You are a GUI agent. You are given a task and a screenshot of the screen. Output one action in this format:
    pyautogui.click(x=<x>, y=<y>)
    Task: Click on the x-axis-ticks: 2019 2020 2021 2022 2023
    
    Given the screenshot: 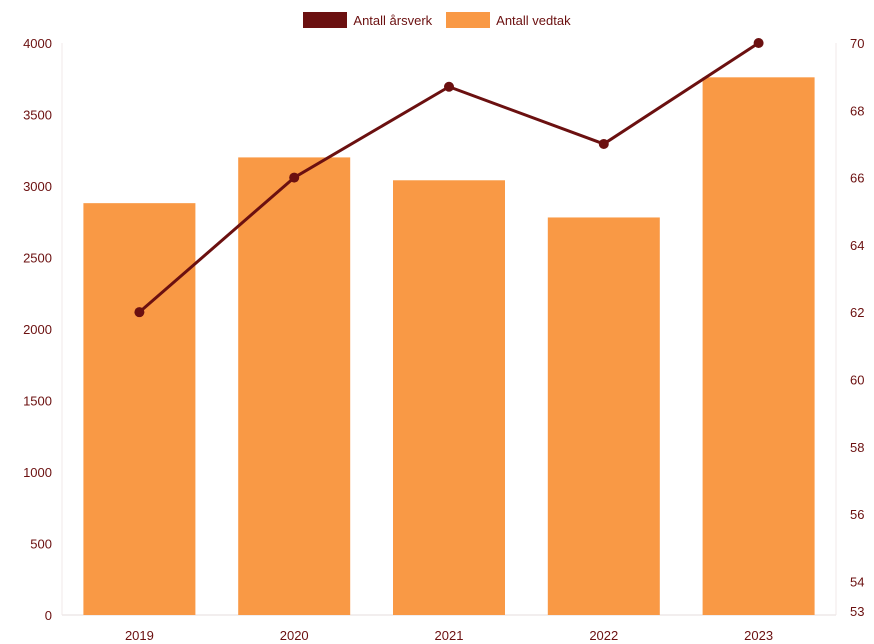 What is the action you would take?
    pyautogui.click(x=449, y=635)
    